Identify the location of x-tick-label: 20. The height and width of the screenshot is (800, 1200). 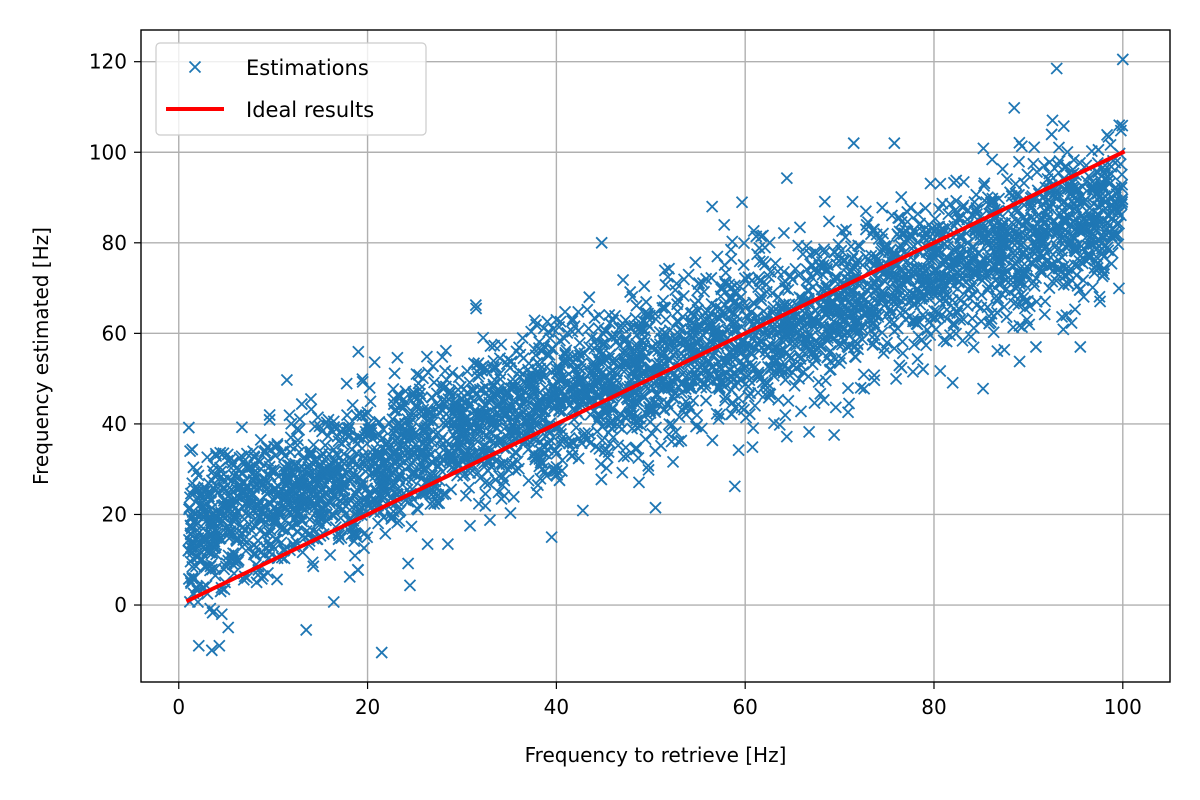
(367, 707).